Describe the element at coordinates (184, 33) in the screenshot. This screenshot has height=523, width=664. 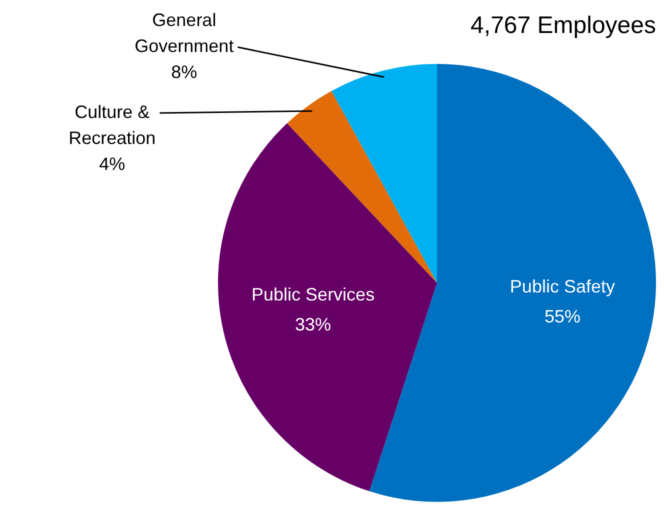
I see `slice-label: General Government` at that location.